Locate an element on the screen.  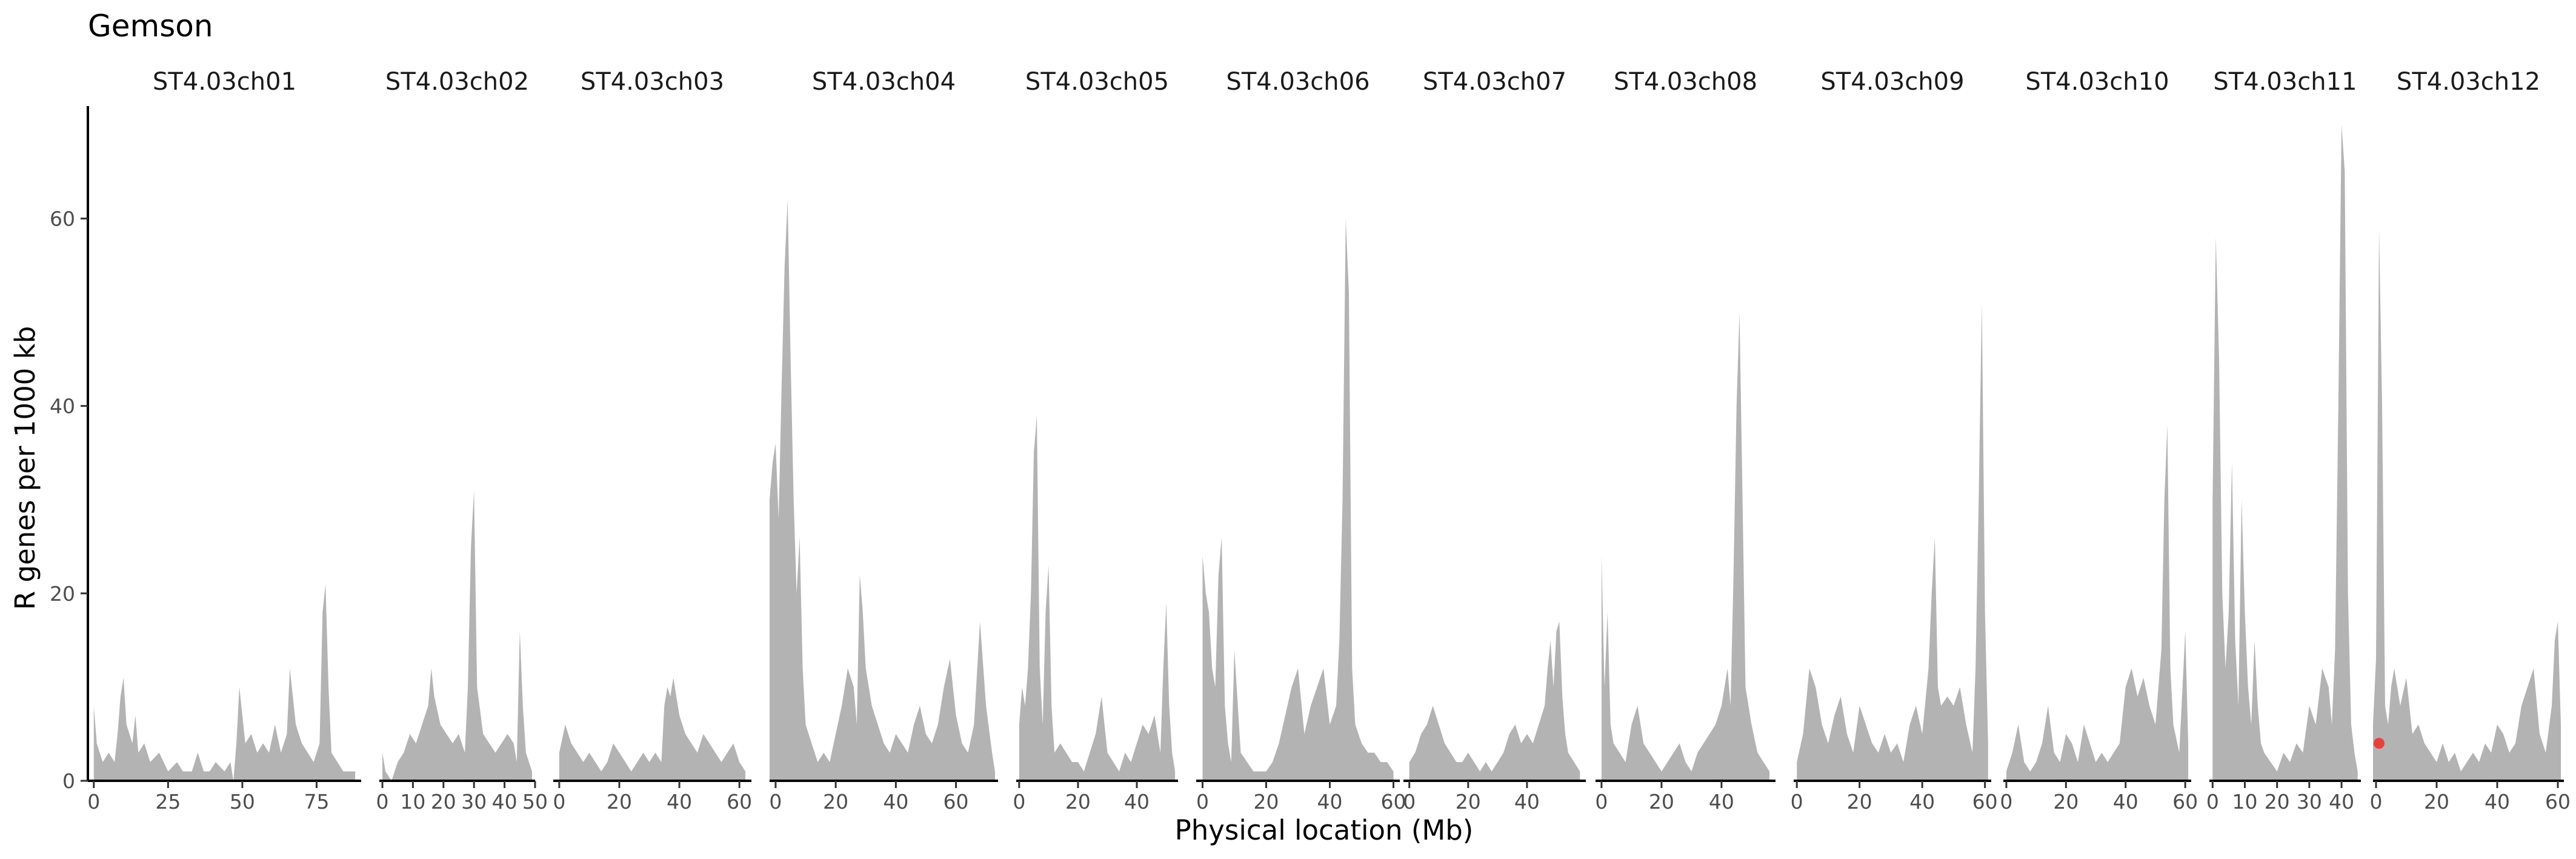
highlight-point is located at coordinates (2379, 743).